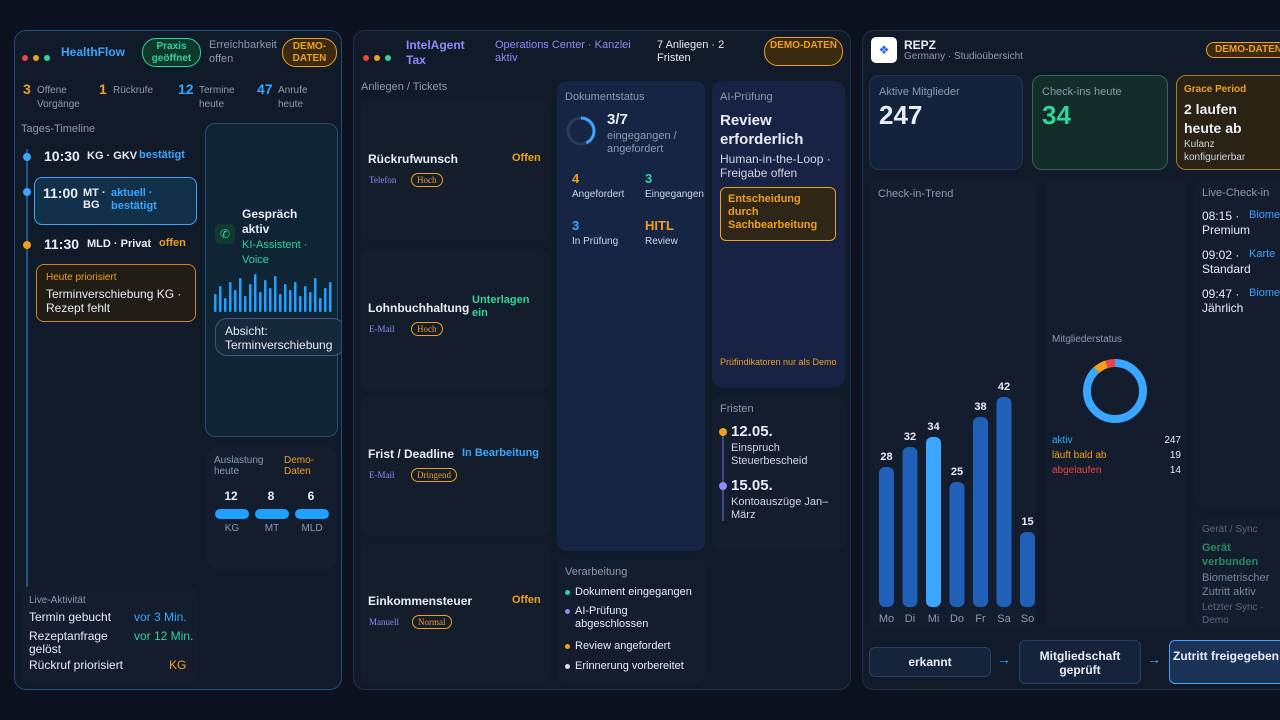  Describe the element at coordinates (1004, 619) in the screenshot. I see `category-label: Sa` at that location.